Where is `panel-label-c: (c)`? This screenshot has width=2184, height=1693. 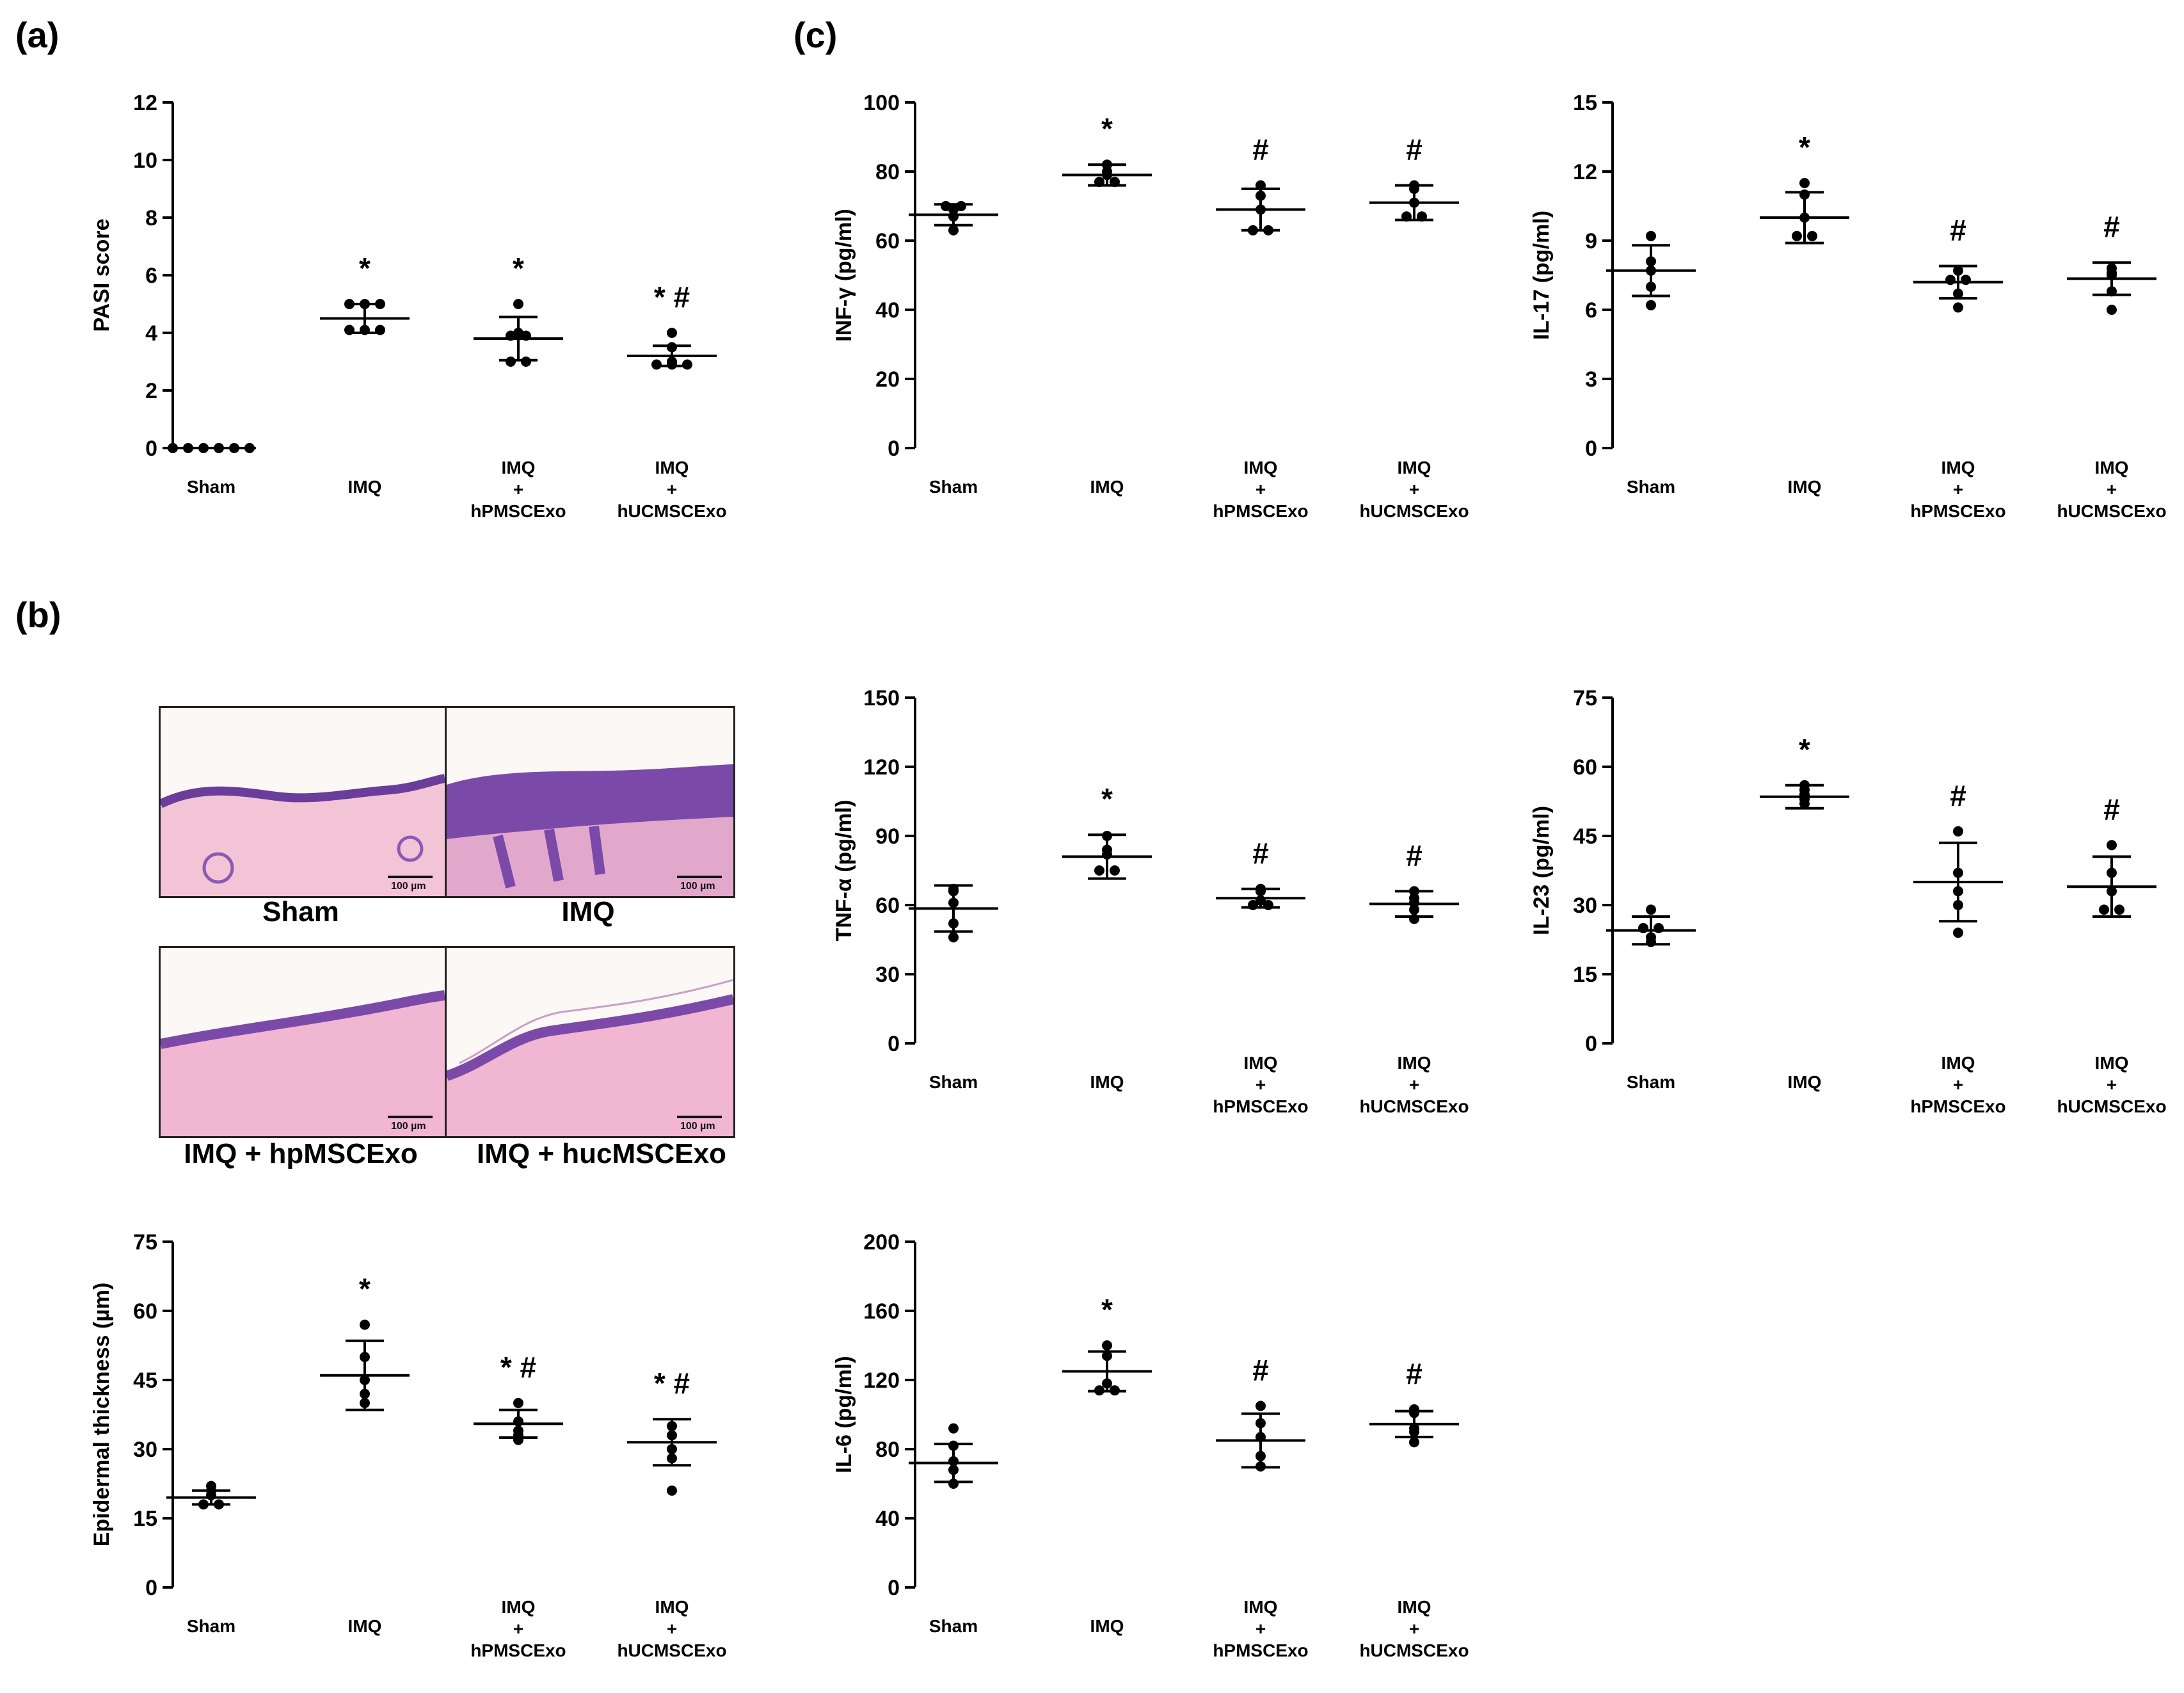
panel-label-c: (c) is located at coordinates (815, 35).